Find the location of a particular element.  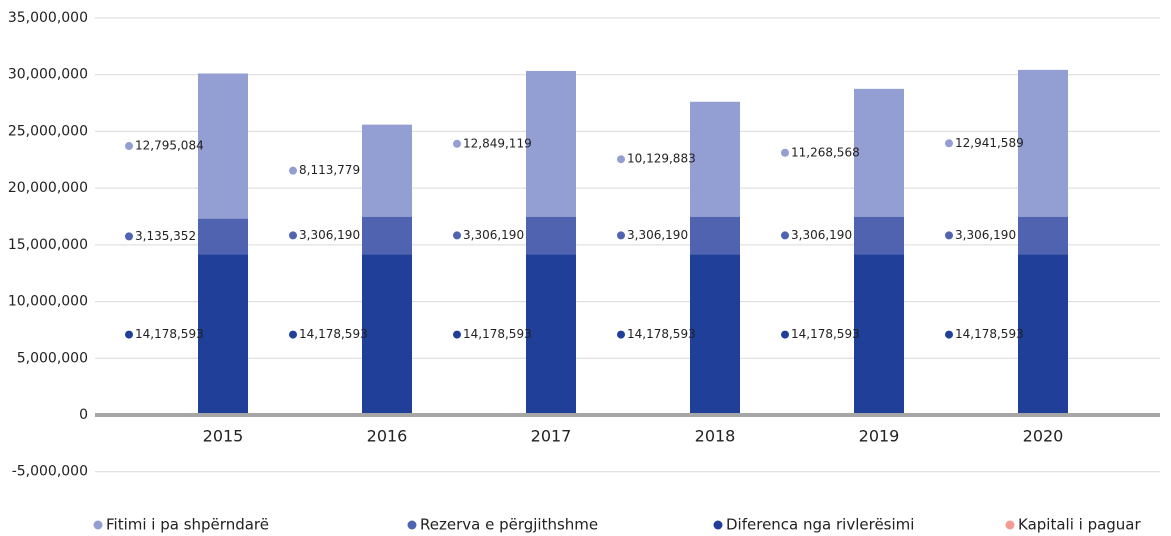

x-tick-label: 2020 is located at coordinates (1043, 435).